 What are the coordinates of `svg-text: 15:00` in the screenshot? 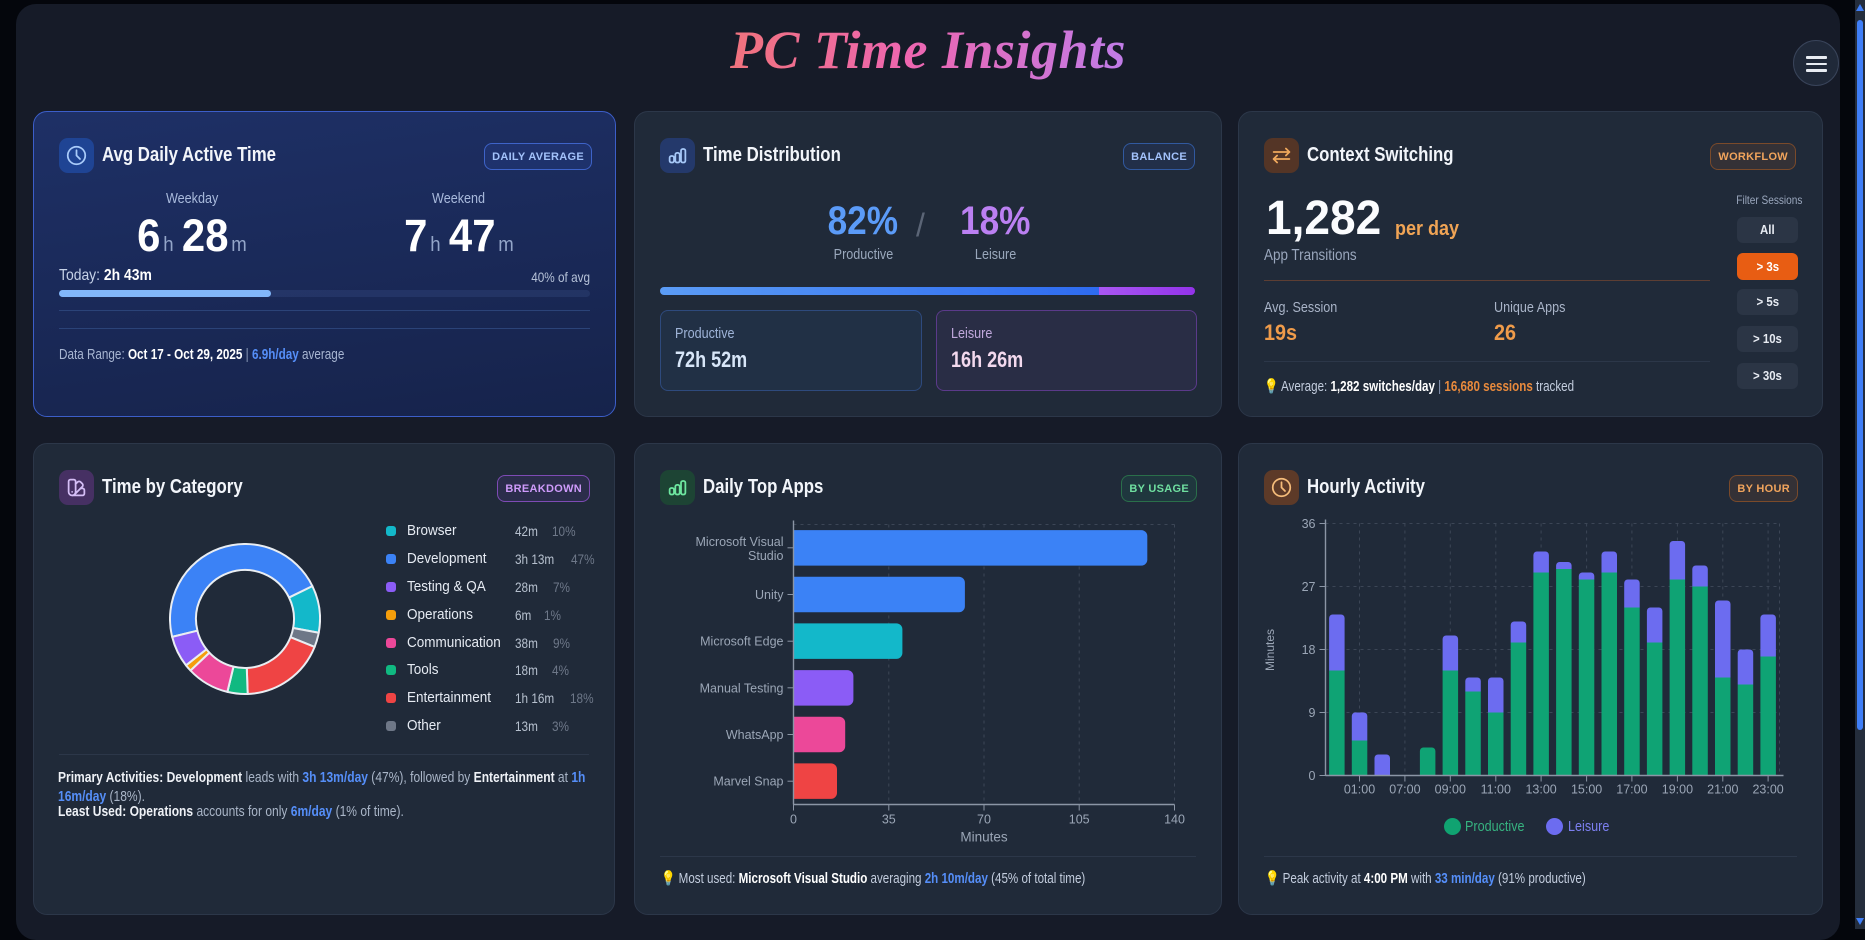 It's located at (1586, 790).